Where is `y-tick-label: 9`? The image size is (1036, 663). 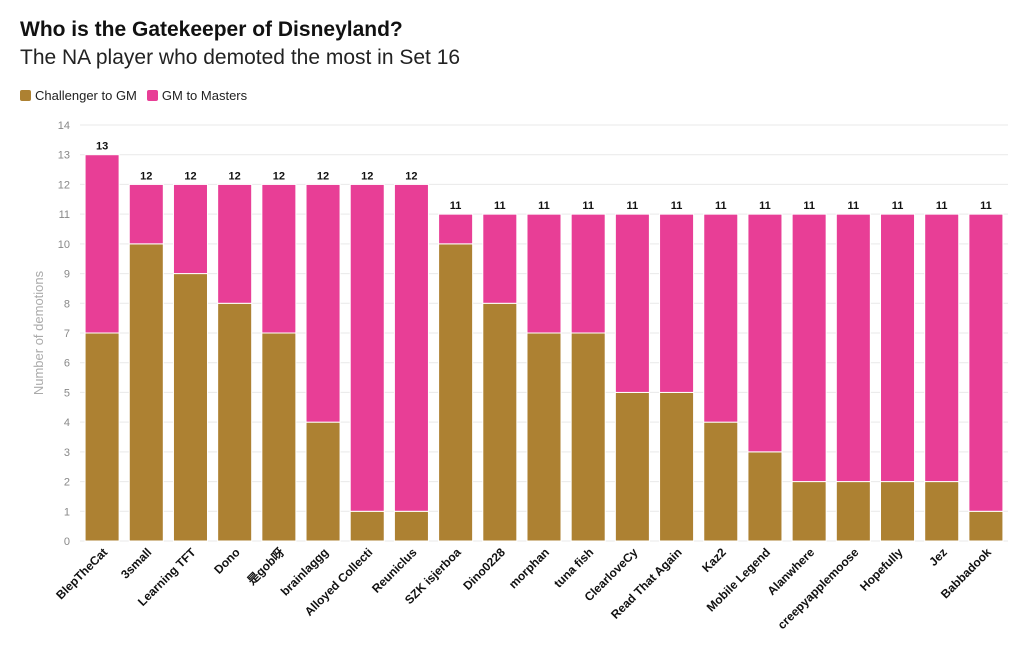 y-tick-label: 9 is located at coordinates (67, 275).